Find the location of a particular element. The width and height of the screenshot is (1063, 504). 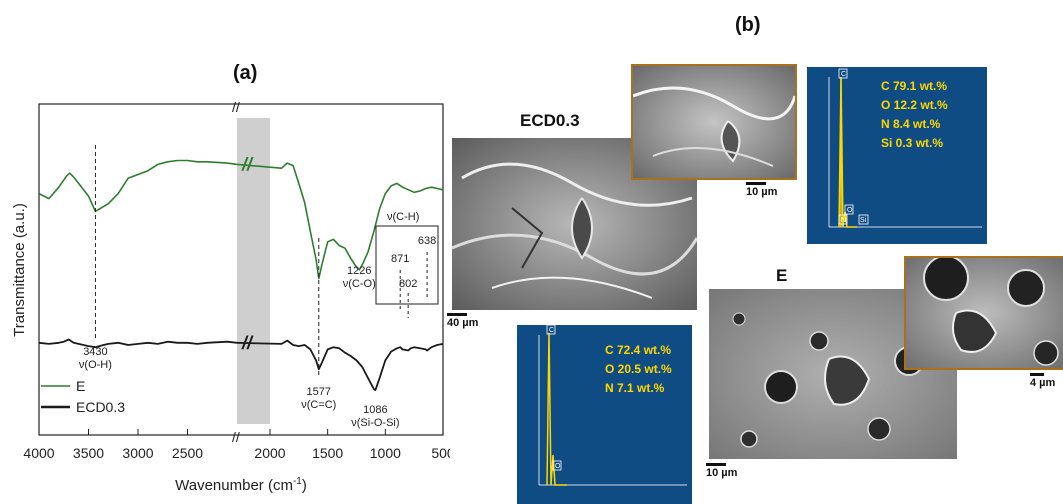

series-ecd03-line-left is located at coordinates (138, 343).